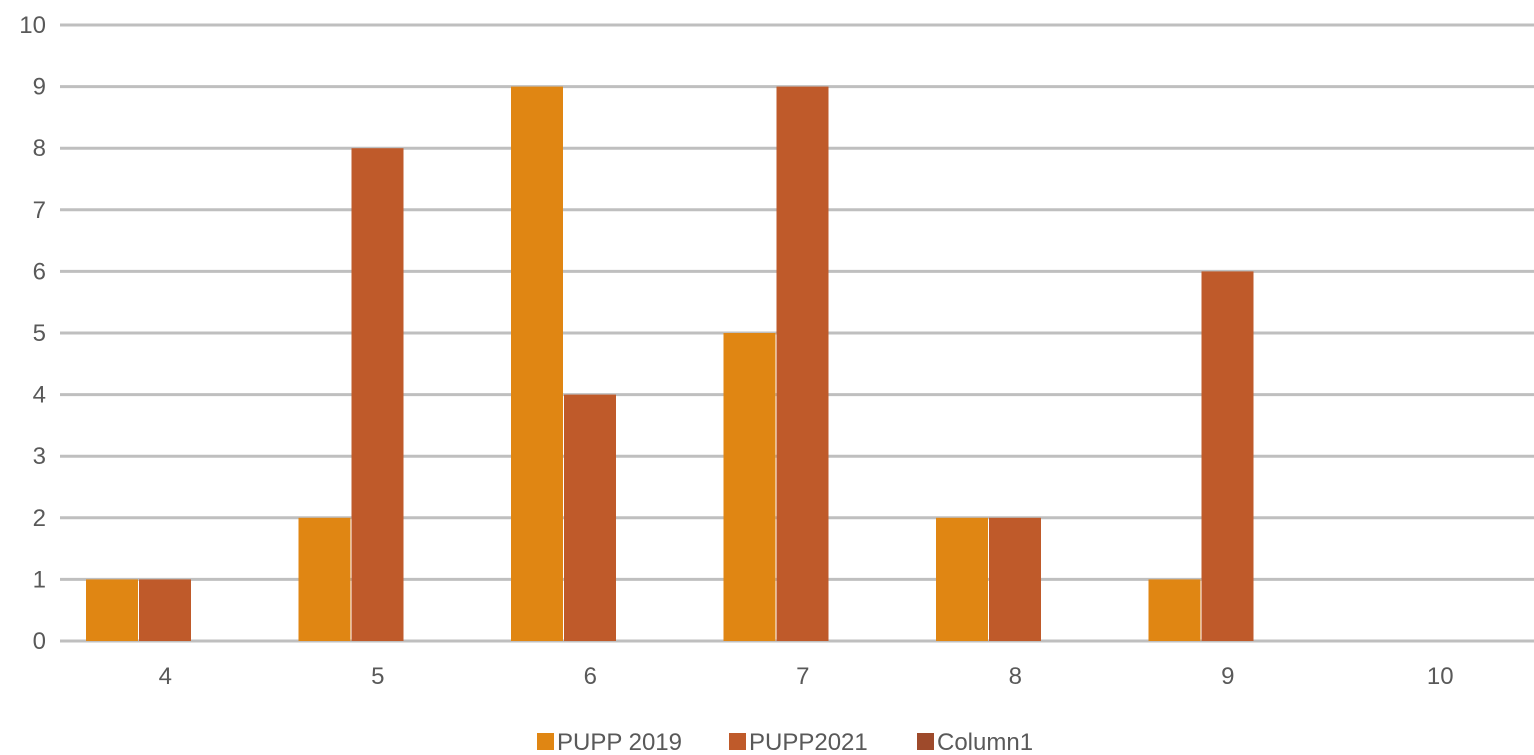  Describe the element at coordinates (39, 148) in the screenshot. I see `y-tick-label: 8` at that location.